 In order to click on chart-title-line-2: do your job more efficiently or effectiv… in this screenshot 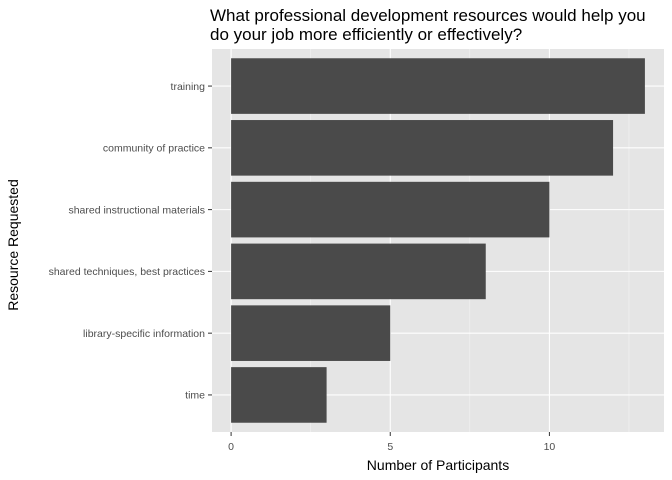, I will do `click(366, 34)`.